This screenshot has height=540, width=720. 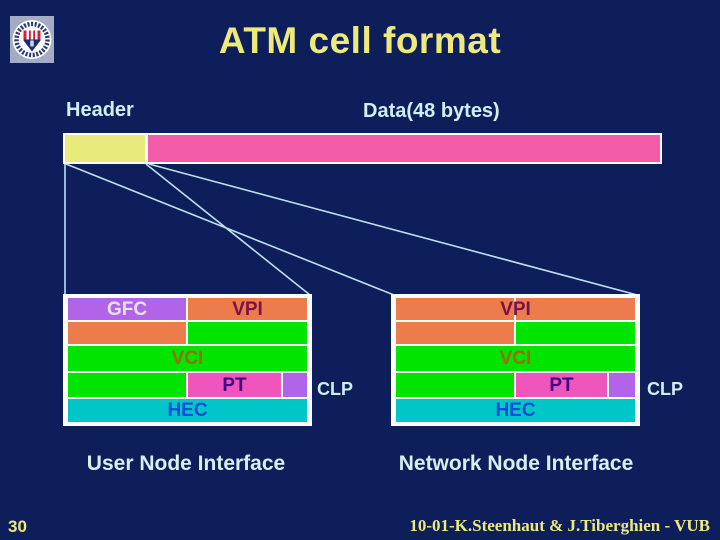 I want to click on uni-vpi-low-field, so click(x=127, y=333).